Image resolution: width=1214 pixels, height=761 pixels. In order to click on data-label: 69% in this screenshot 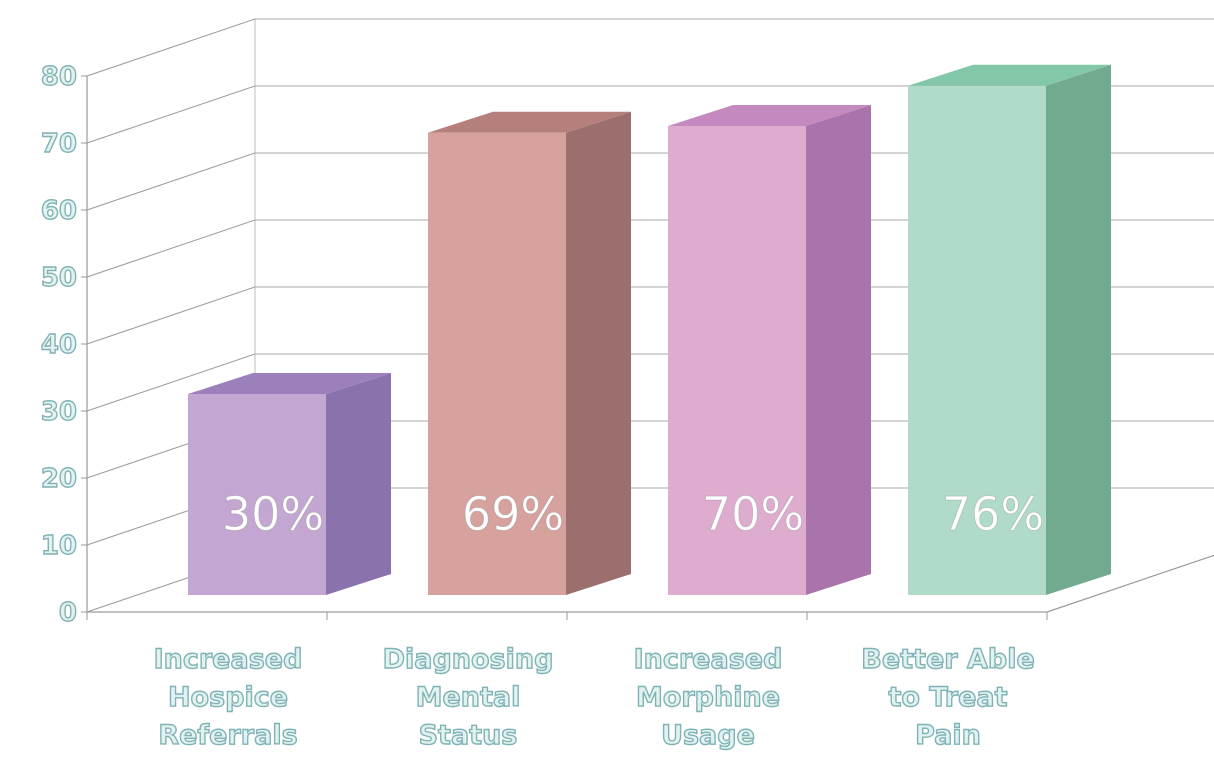, I will do `click(513, 514)`.